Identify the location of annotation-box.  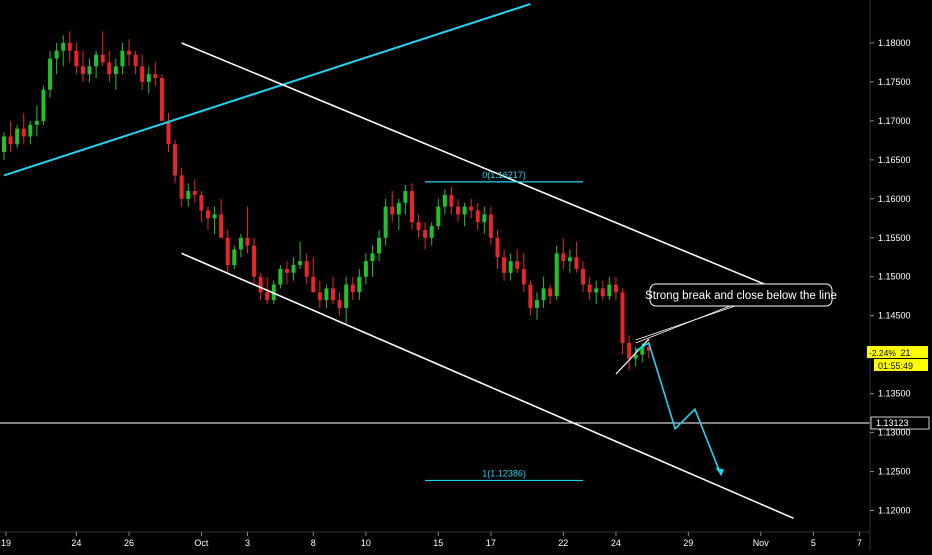
(741, 295).